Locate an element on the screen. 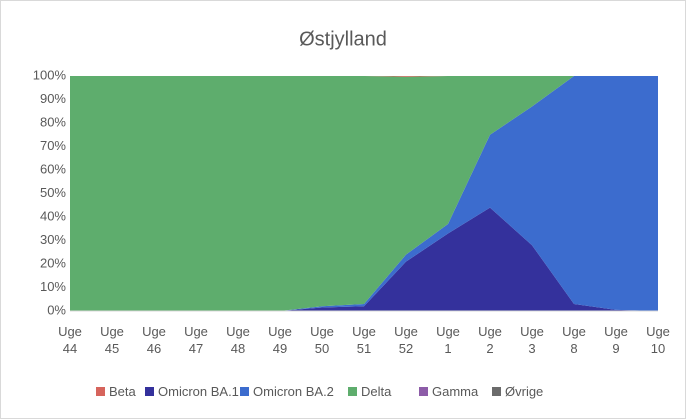 The width and height of the screenshot is (686, 419). x-tick-label: Uge 48 is located at coordinates (238, 340).